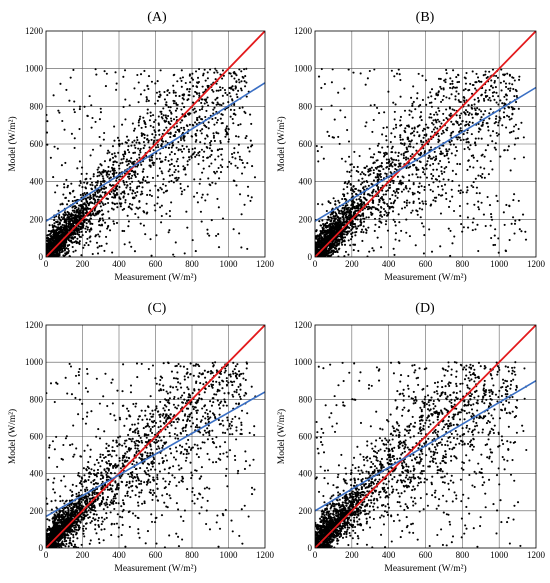  I want to click on x-tick-label: 400, so click(119, 264).